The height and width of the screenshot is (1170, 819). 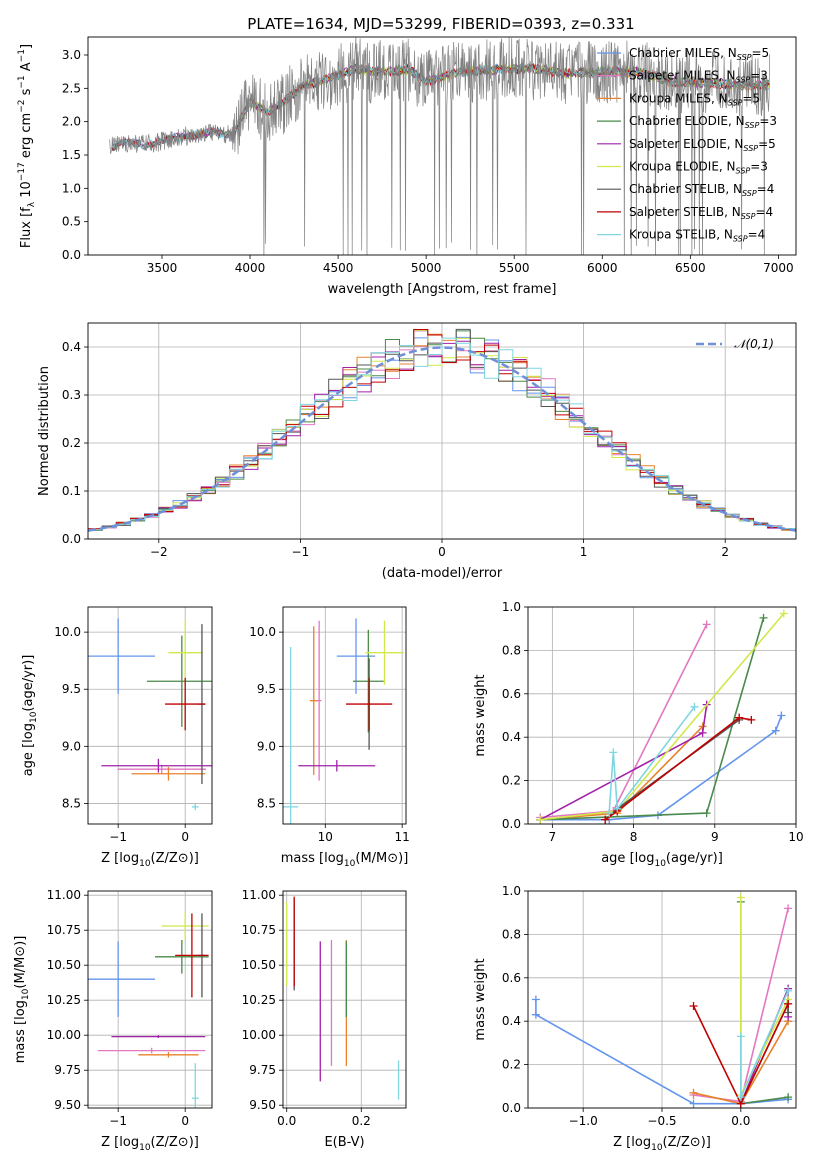 I want to click on legend-label: Salpeter STELIB, NSSP=4, so click(x=701, y=213).